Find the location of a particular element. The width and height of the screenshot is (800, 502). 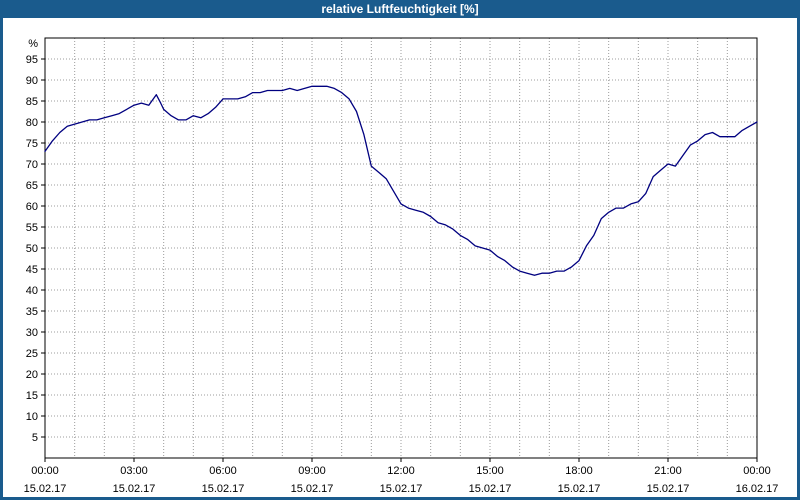

y-tick-label: 90 is located at coordinates (32, 81).